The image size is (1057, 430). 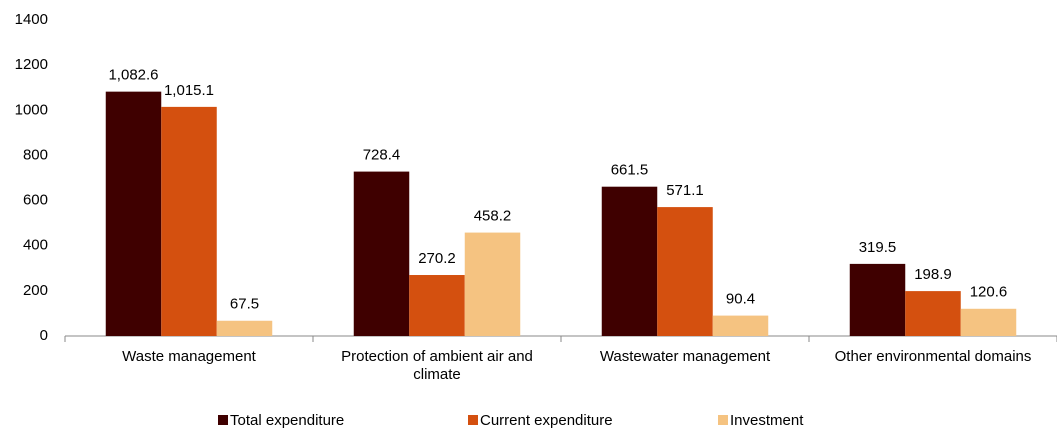 I want to click on y-tick-label: 1200, so click(x=31, y=64).